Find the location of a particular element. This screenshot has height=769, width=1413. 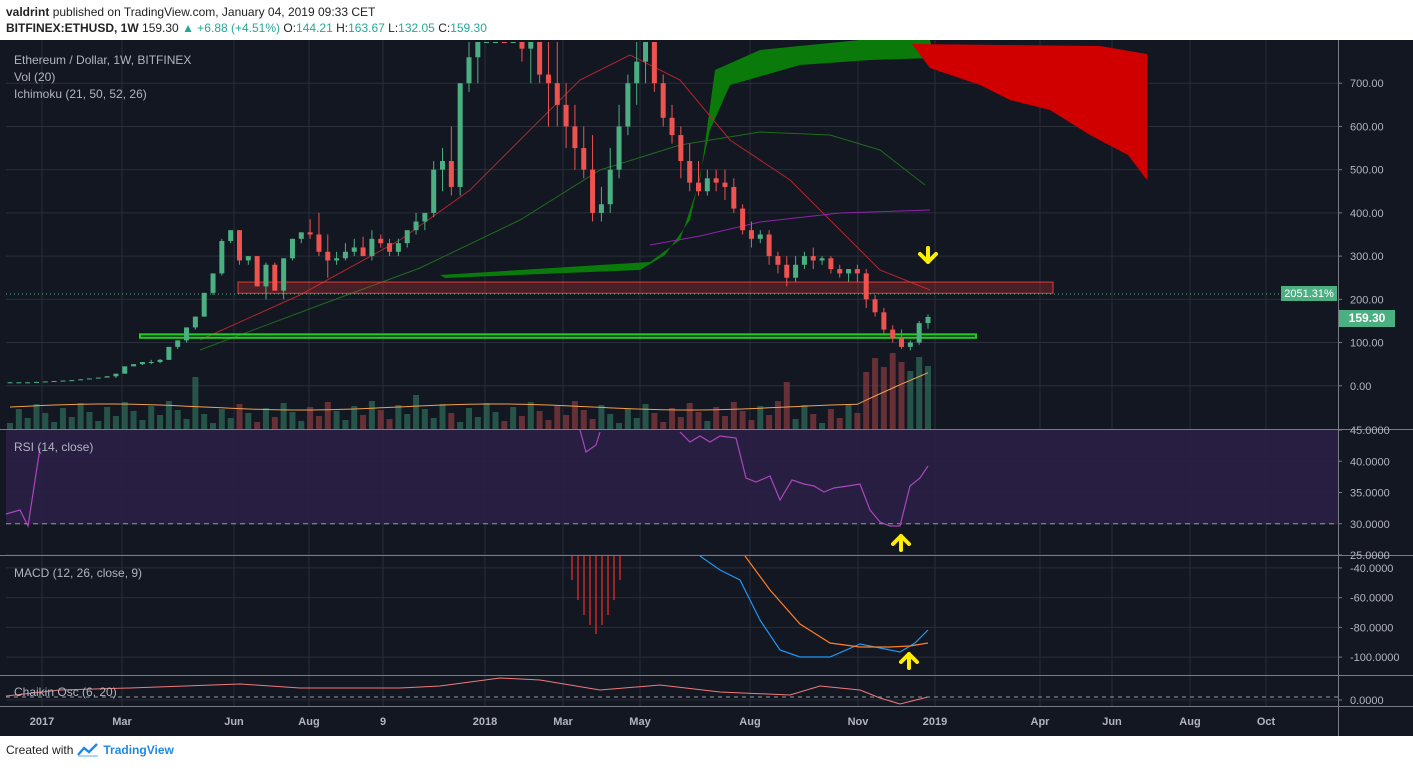

time-label-0: 2017 is located at coordinates (42, 722).